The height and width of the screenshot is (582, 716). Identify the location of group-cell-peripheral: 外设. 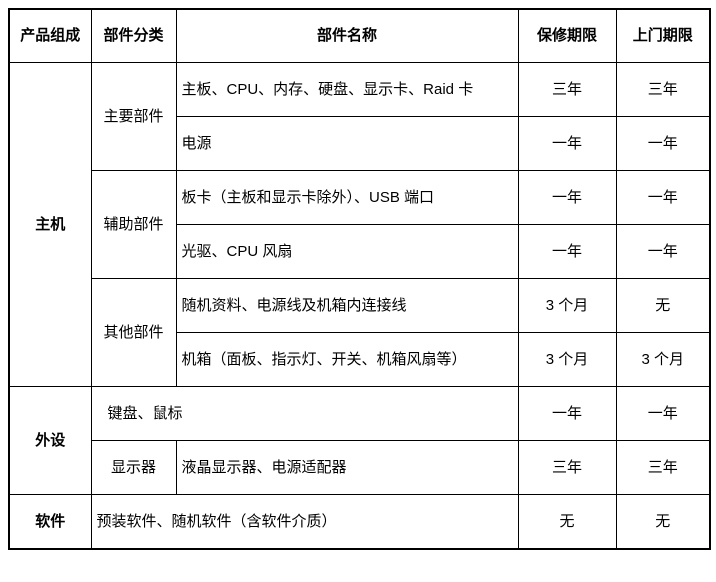
(50, 440).